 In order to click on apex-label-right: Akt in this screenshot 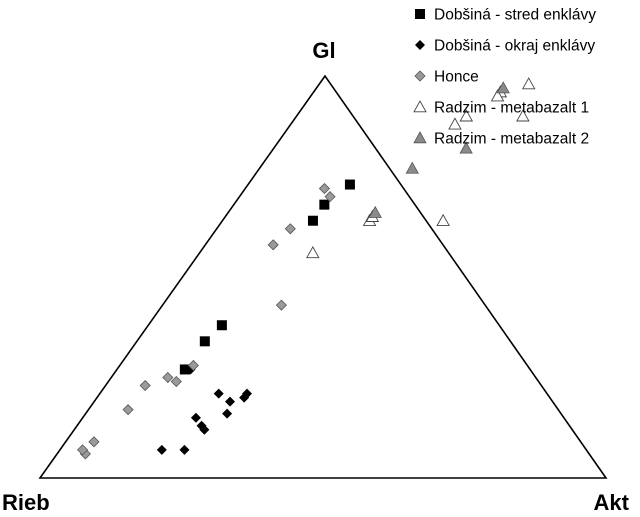, I will do `click(612, 502)`.